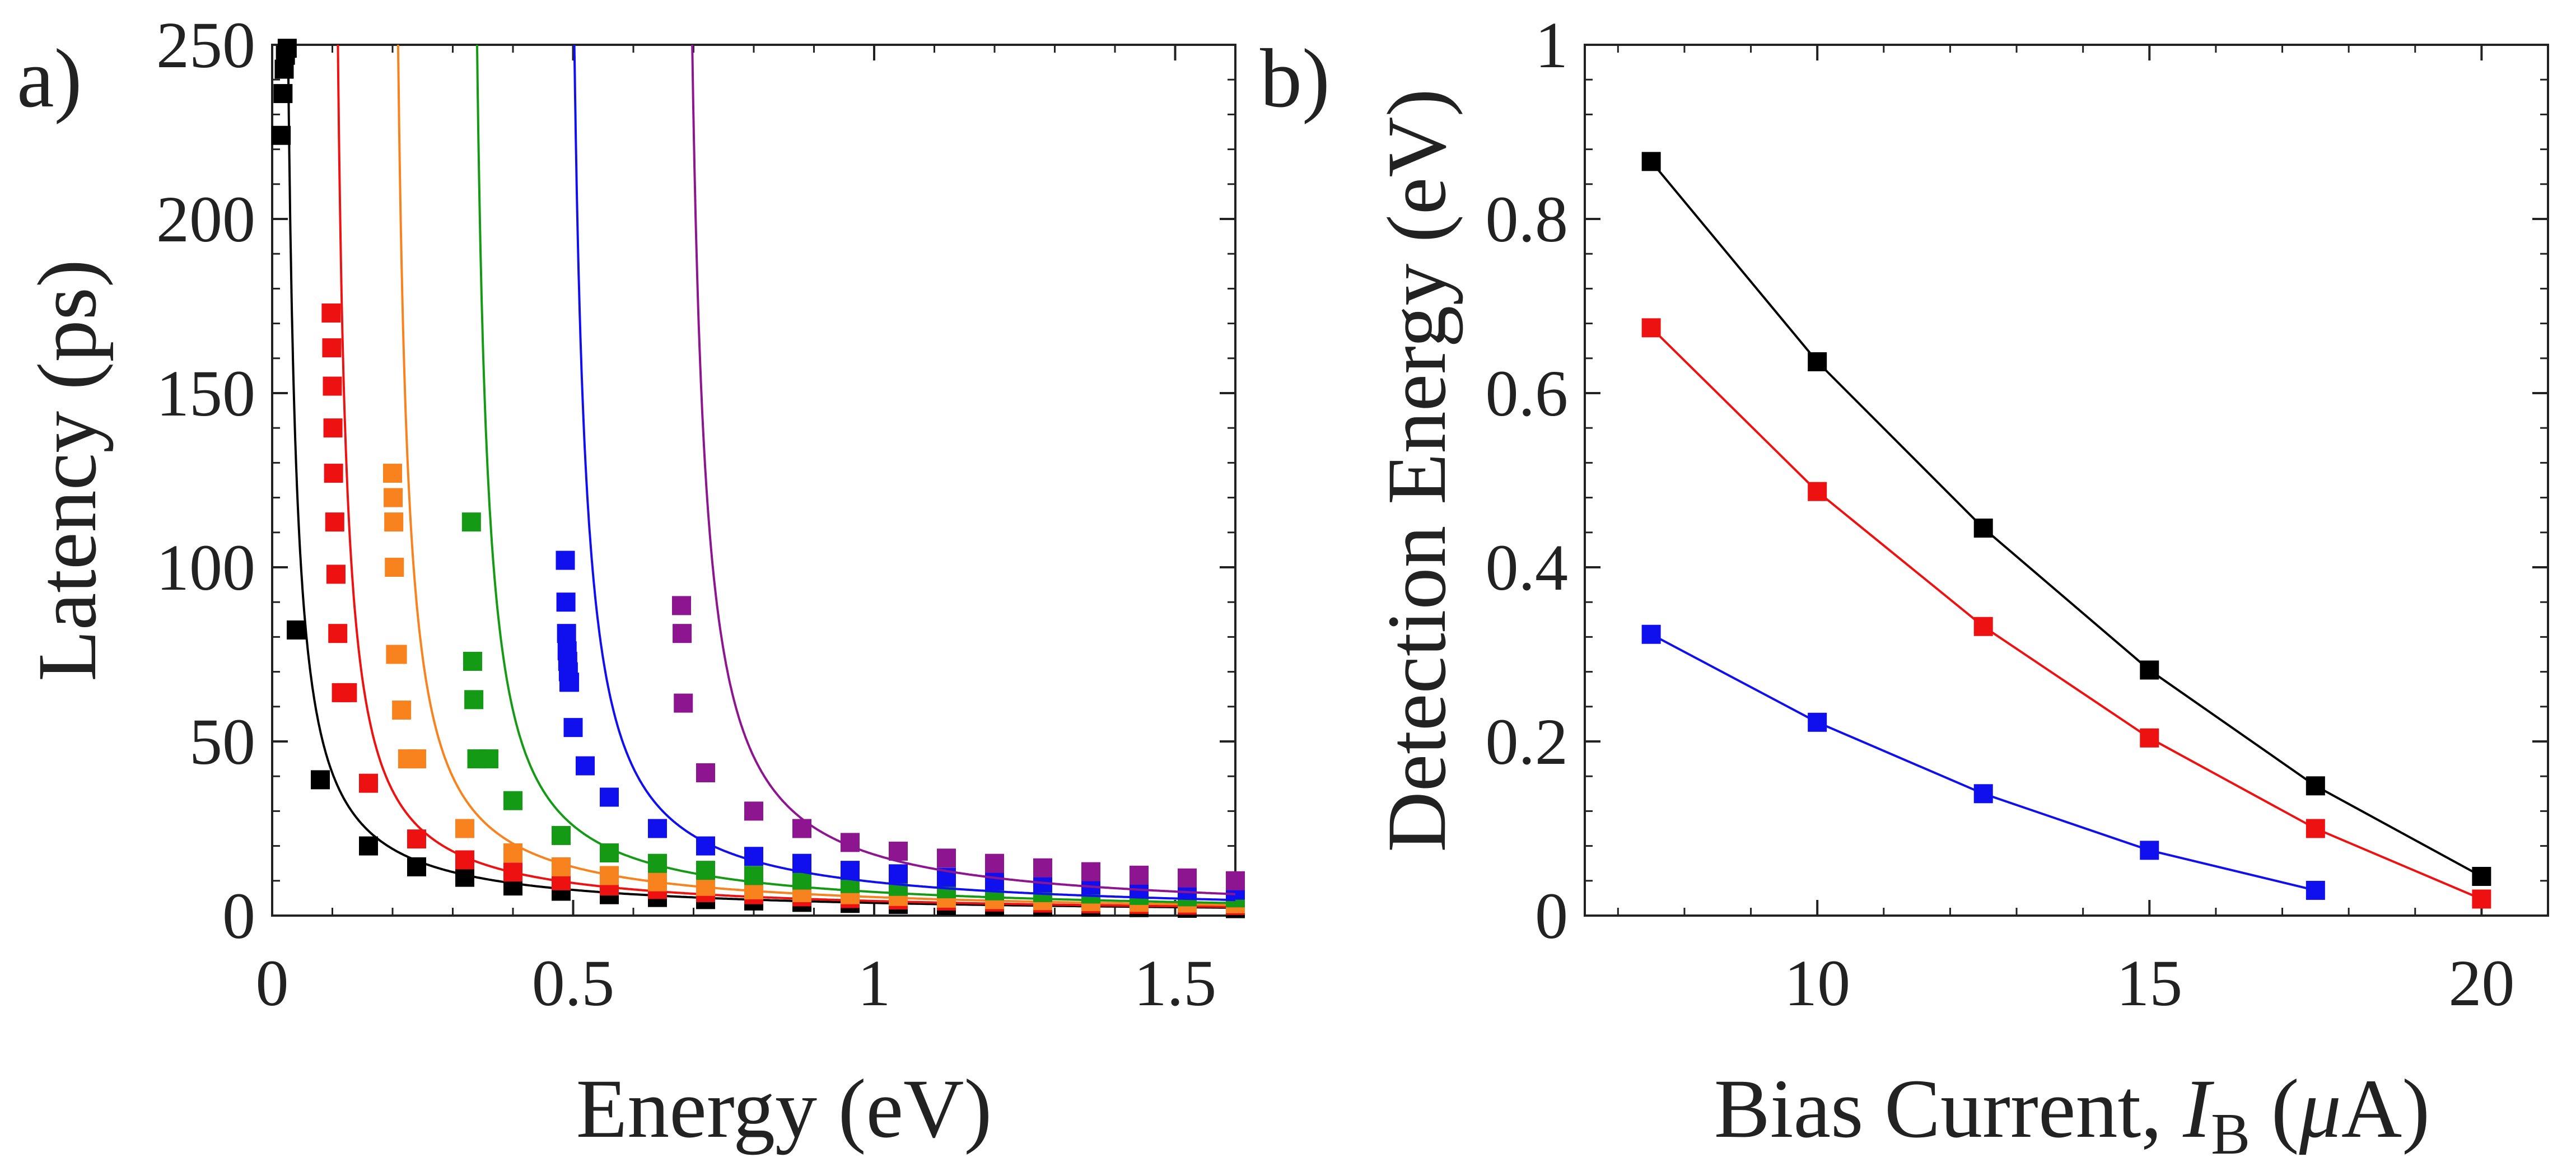  What do you see at coordinates (206, 220) in the screenshot?
I see `panel-a-y-tick-label: 200` at bounding box center [206, 220].